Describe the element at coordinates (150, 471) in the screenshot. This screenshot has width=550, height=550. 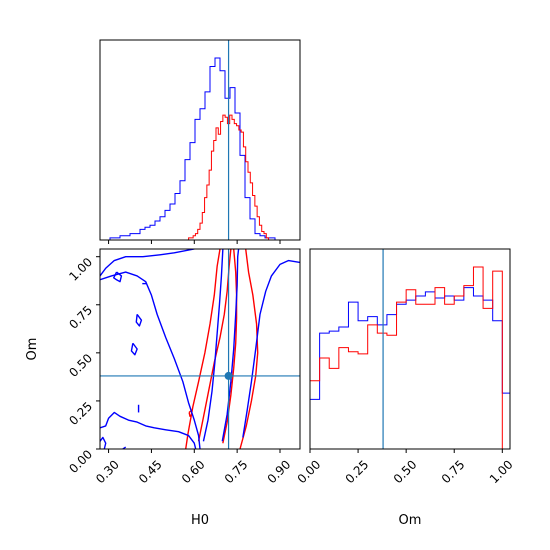
I see `x-tick-label: 0.45` at that location.